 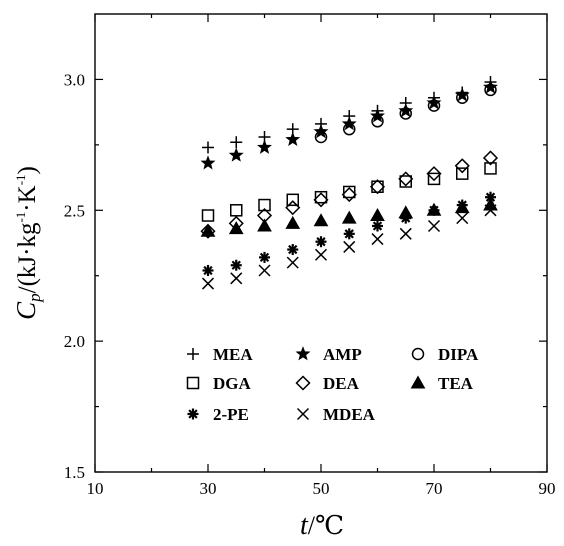 What do you see at coordinates (27, 257) in the screenshot?
I see `y-axis-unit-prefix: /(kJ·kg` at bounding box center [27, 257].